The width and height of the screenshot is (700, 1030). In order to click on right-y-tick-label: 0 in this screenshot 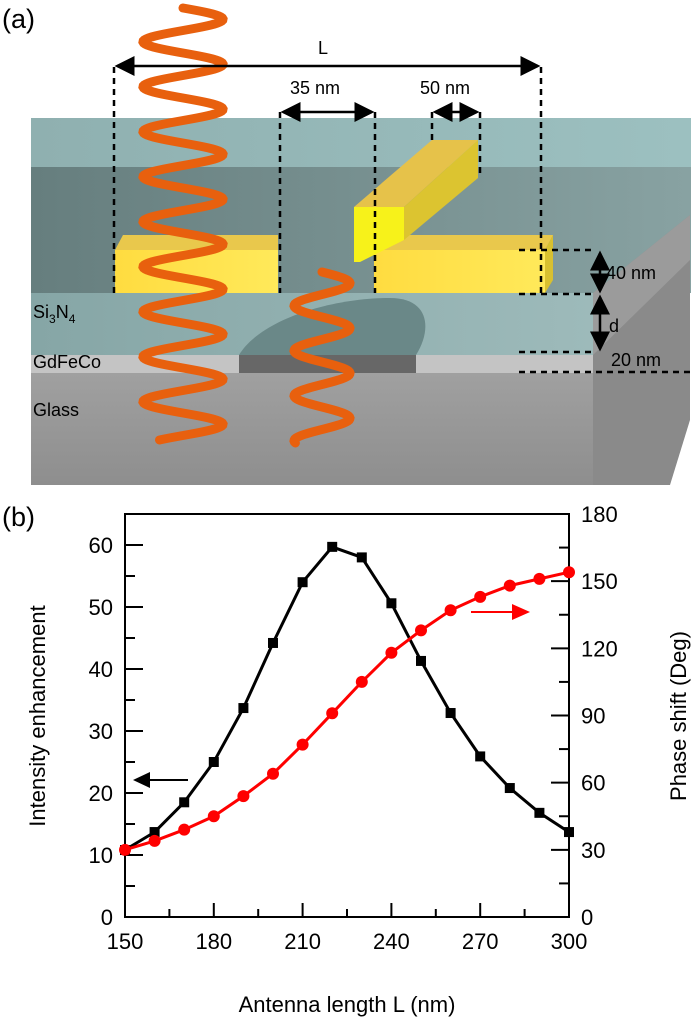, I will do `click(587, 917)`.